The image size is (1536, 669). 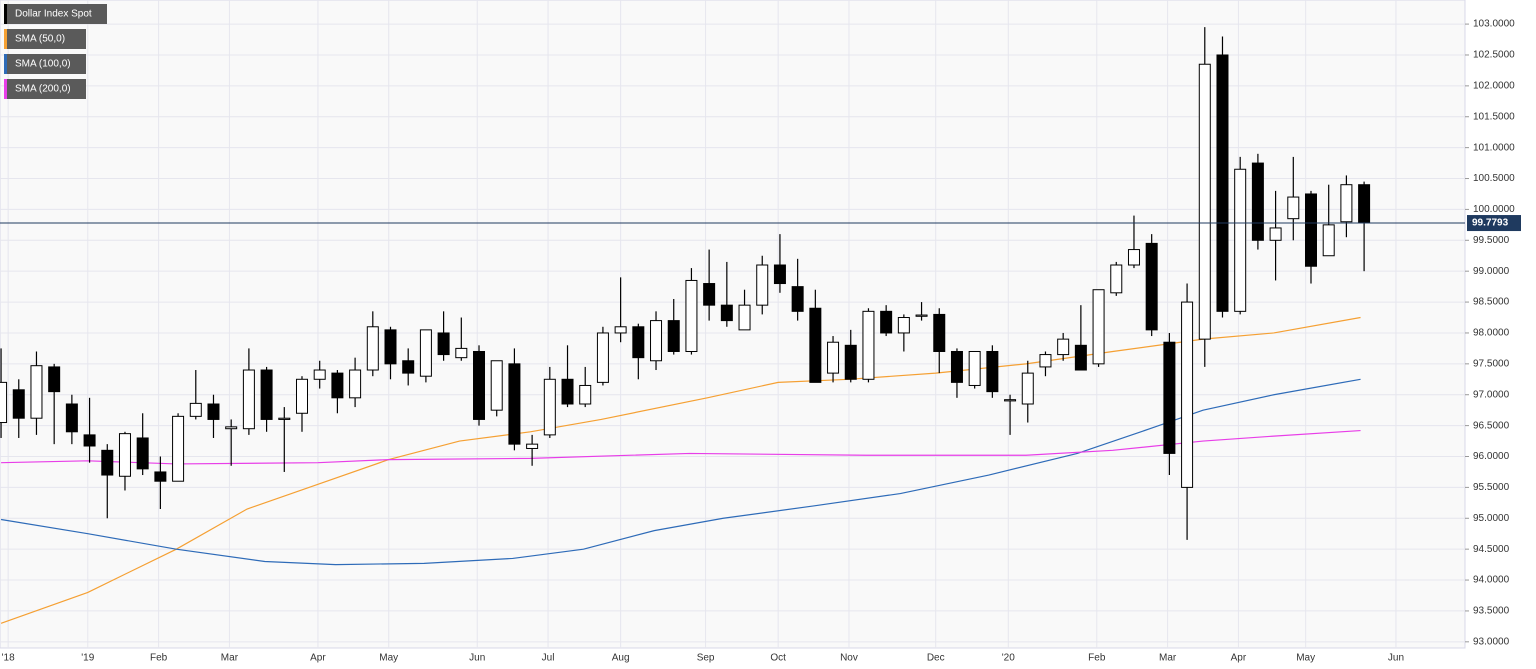 I want to click on x-tick-label: Jul, so click(x=548, y=658).